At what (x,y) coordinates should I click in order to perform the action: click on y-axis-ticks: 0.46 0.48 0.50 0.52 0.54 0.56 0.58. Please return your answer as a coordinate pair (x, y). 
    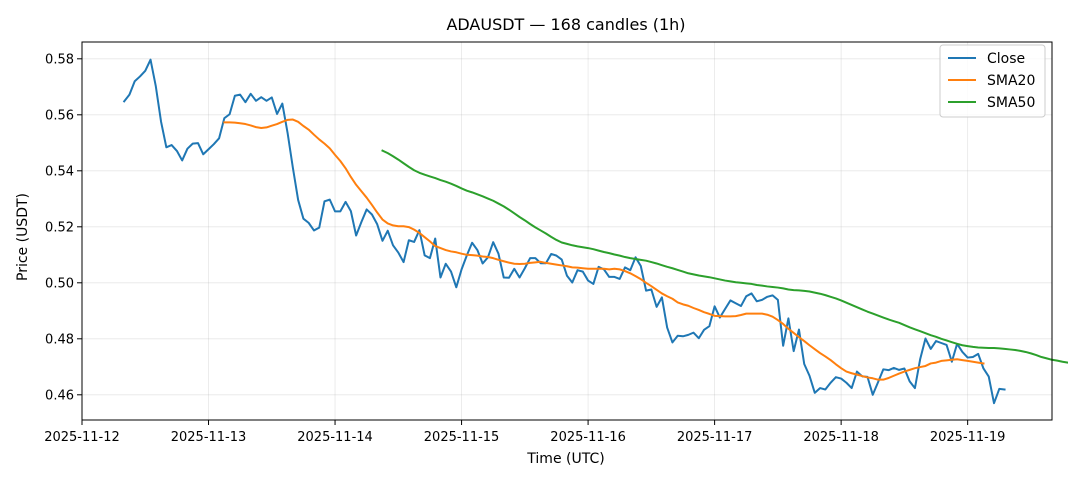
    Looking at the image, I should click on (63, 227).